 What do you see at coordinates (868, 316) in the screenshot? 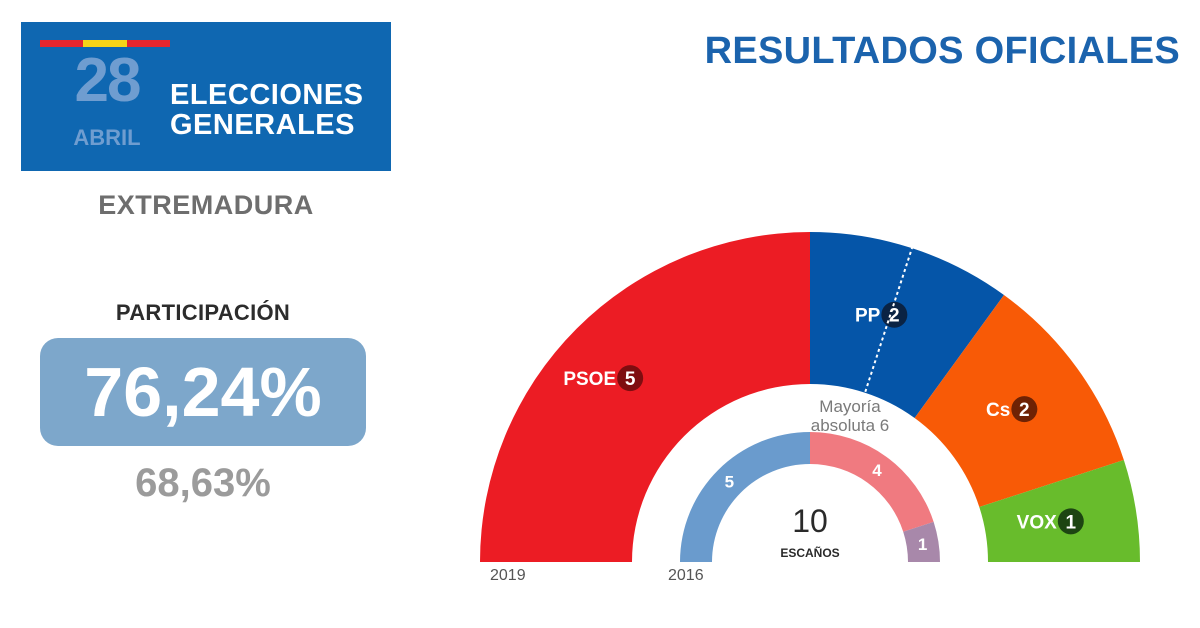
I see `party-name-pp: PP` at bounding box center [868, 316].